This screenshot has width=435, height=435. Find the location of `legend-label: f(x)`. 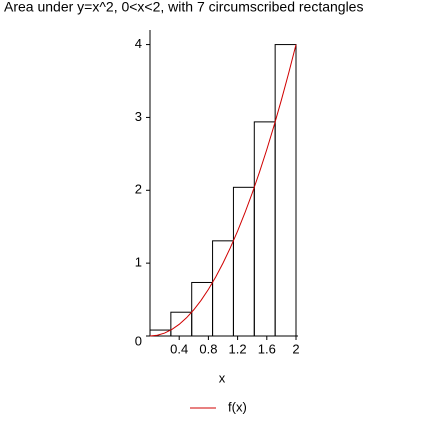

legend-label: f(x) is located at coordinates (237, 406).